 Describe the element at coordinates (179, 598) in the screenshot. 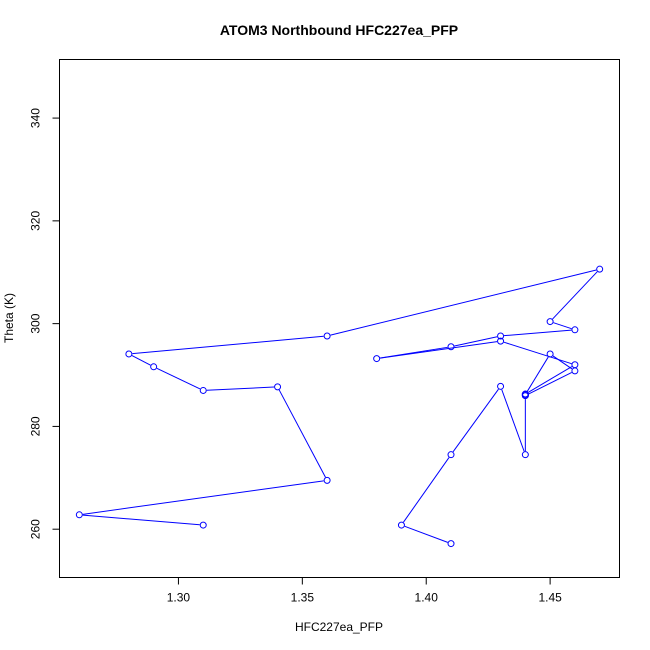

I see `x-tick-label: 1.30` at that location.